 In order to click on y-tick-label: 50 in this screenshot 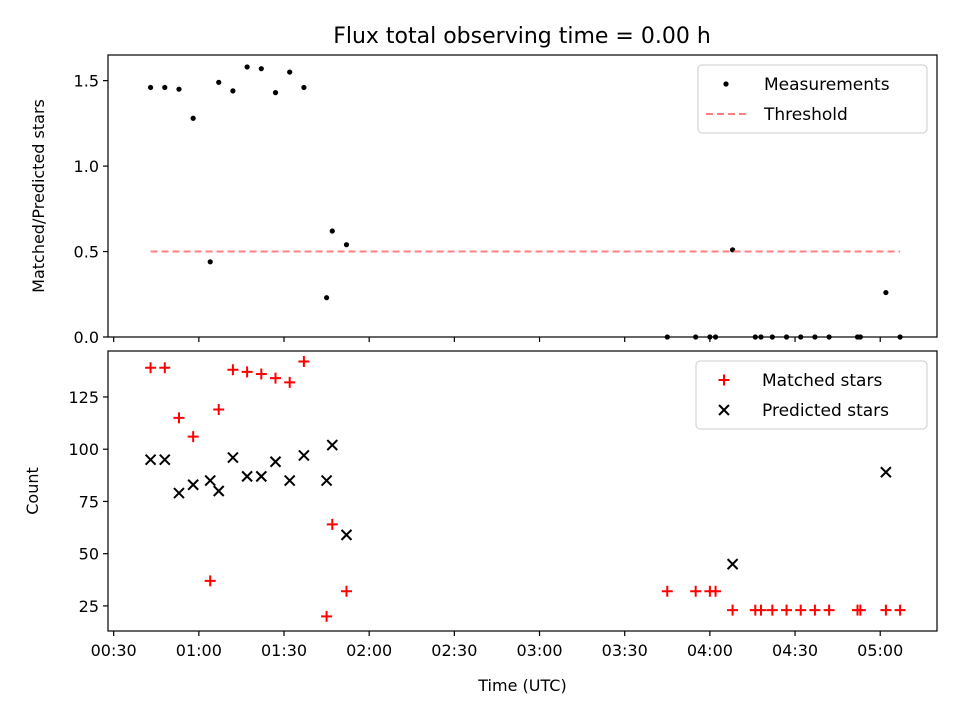, I will do `click(89, 554)`.